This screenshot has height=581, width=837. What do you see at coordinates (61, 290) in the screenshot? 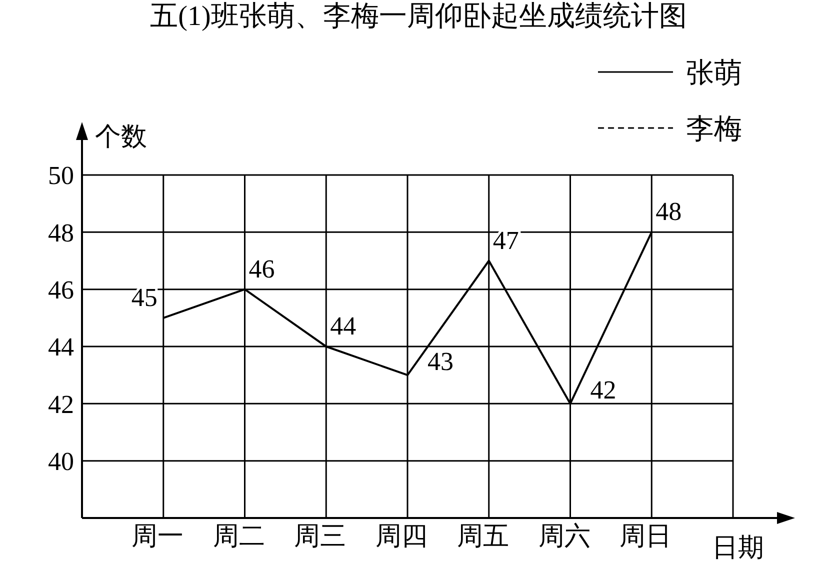
I see `y-tick-label: 46` at bounding box center [61, 290].